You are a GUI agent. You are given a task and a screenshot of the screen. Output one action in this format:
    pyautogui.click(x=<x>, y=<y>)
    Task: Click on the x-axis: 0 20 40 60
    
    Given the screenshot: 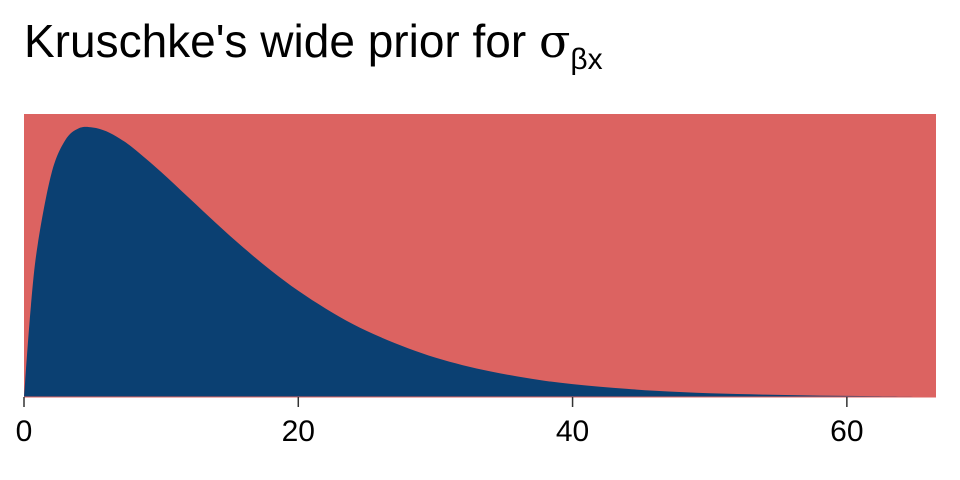 What is the action you would take?
    pyautogui.click(x=476, y=422)
    